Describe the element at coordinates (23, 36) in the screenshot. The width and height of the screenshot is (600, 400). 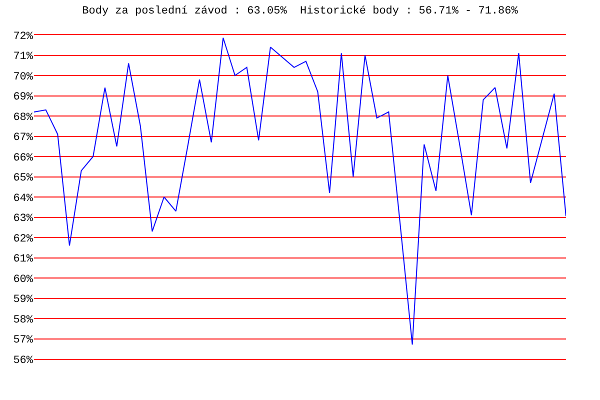
I see `y-tick-label: 72%` at that location.